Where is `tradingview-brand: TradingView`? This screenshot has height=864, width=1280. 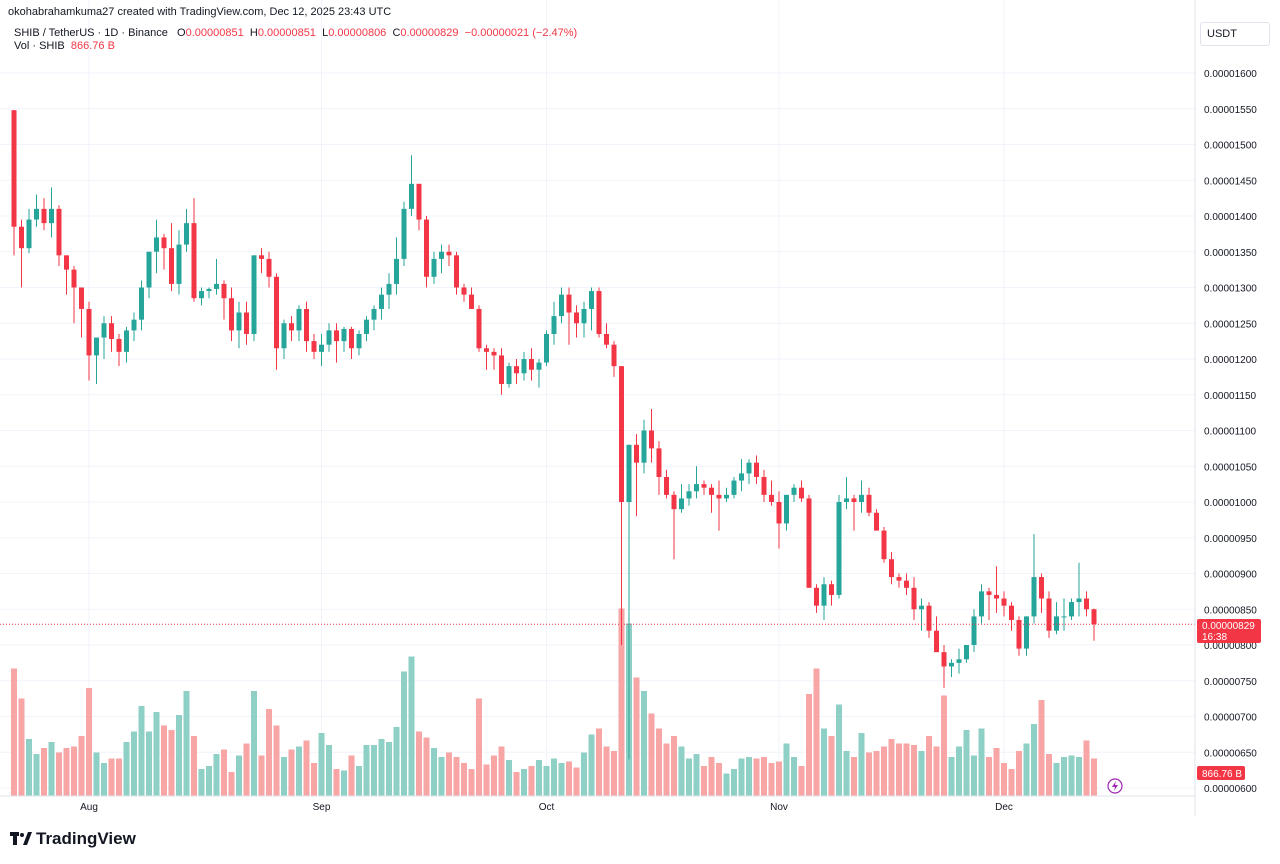
tradingview-brand: TradingView is located at coordinates (73, 839).